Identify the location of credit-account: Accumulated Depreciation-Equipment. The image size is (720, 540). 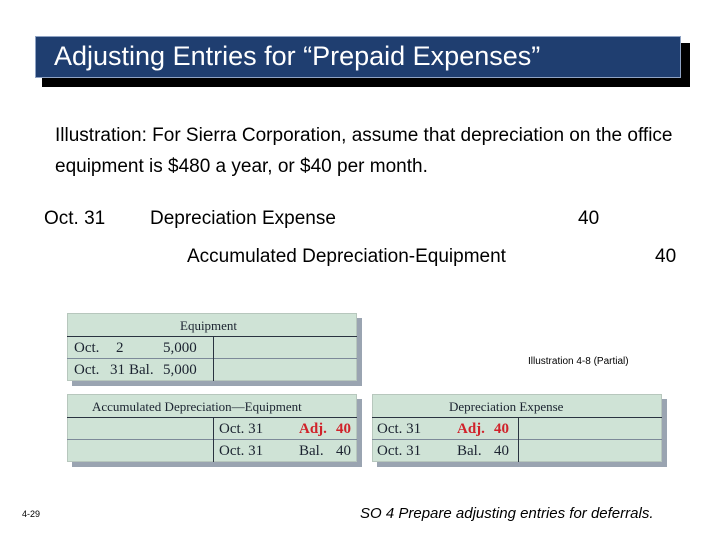
(346, 256).